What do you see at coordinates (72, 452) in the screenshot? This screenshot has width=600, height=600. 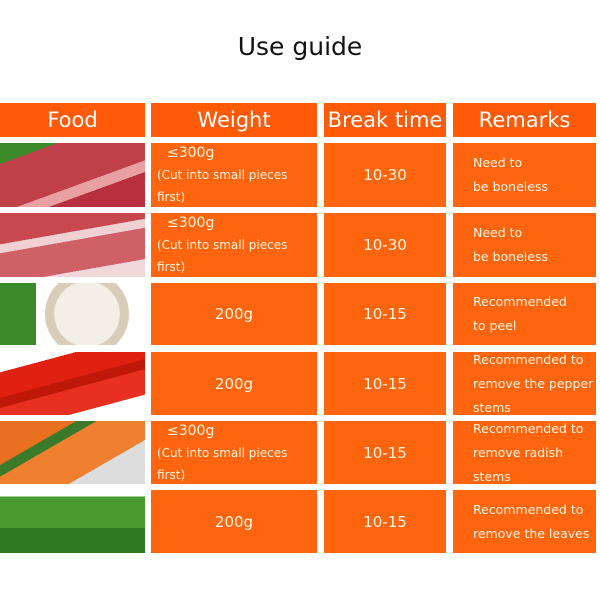 I see `carrot-image` at bounding box center [72, 452].